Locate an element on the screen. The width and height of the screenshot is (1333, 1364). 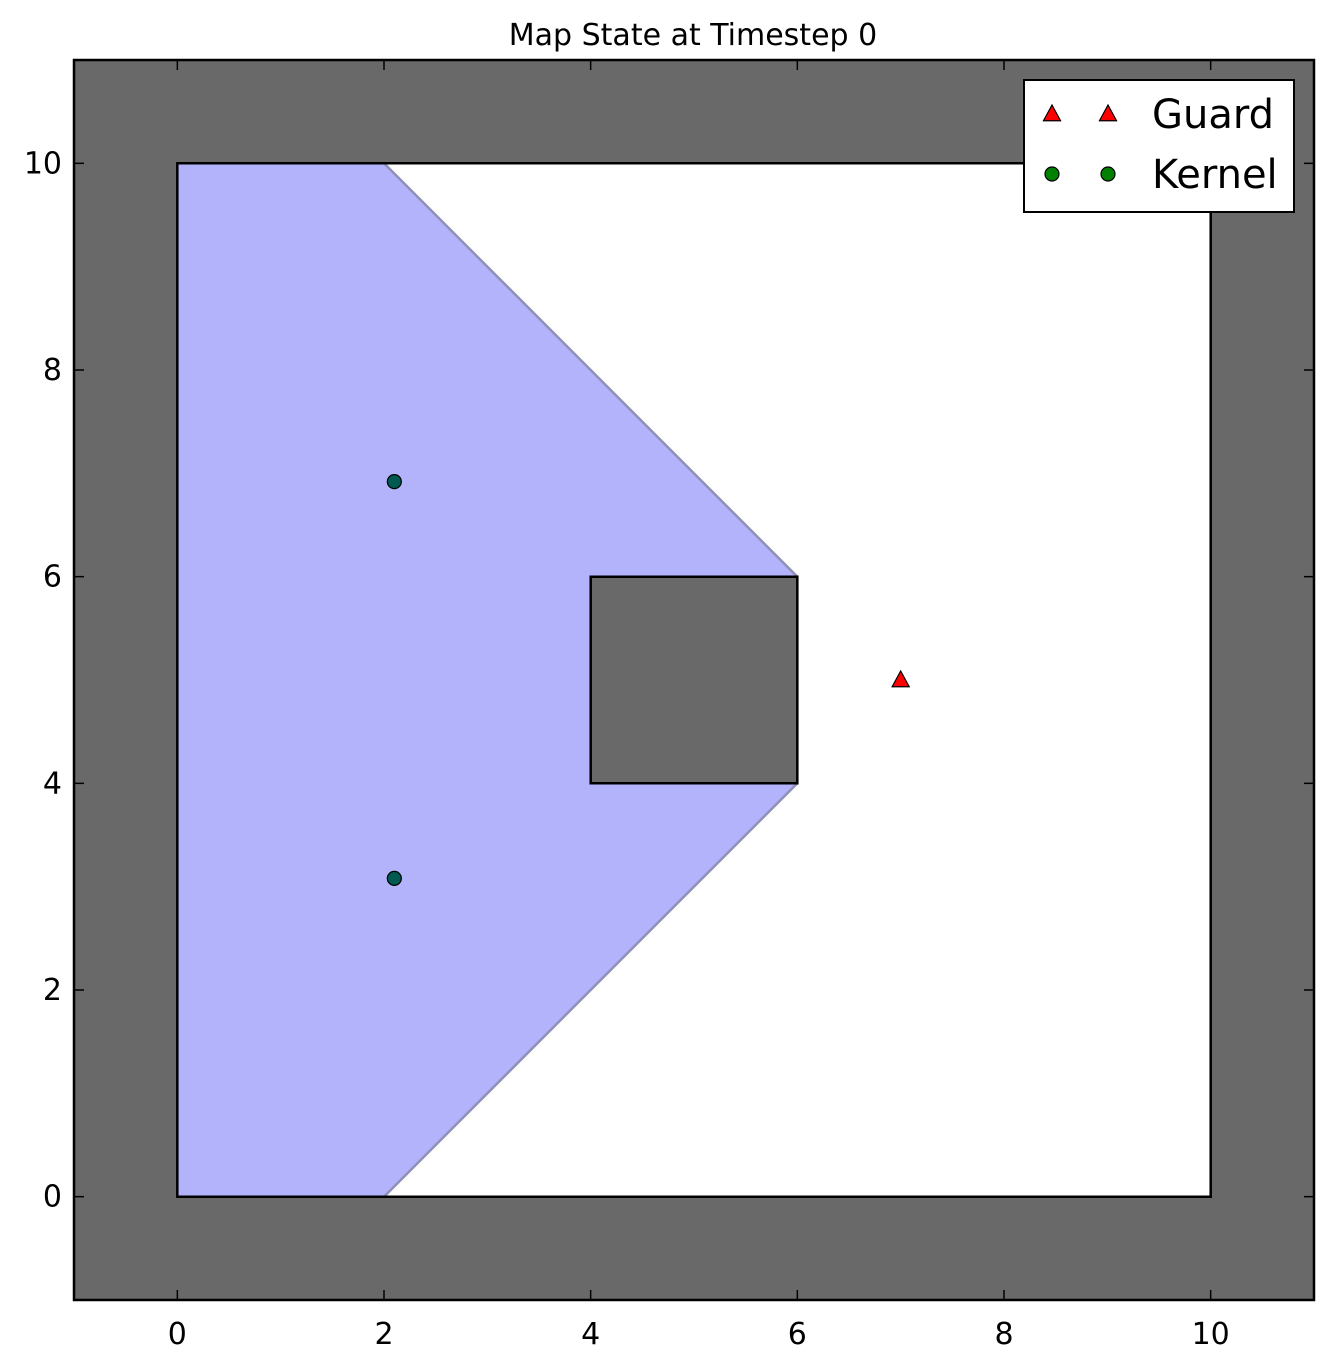
markers is located at coordinates (648, 680).